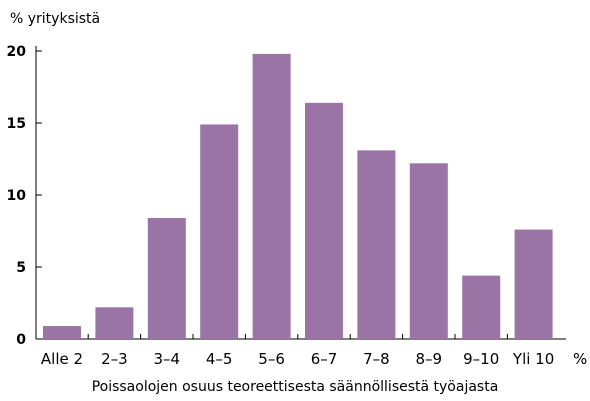  Describe the element at coordinates (17, 52) in the screenshot. I see `y-tick-label: 20` at that location.